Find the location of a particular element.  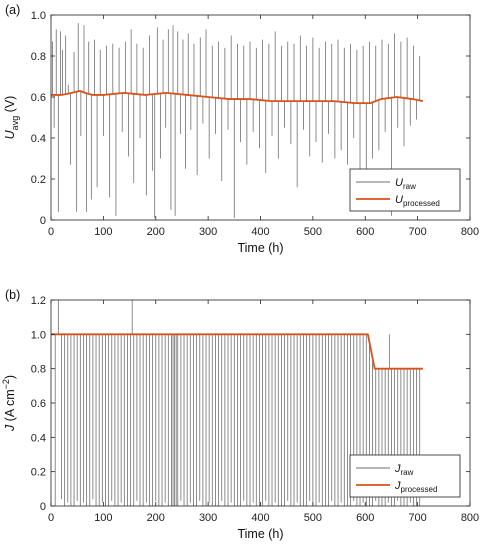

legend-entry-label: Uprocessed is located at coordinates (417, 201).